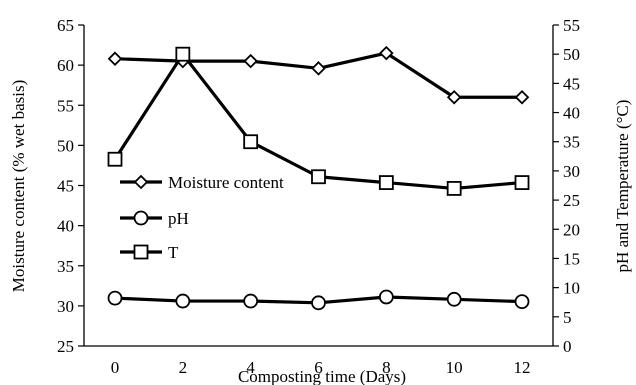 The height and width of the screenshot is (385, 636). Describe the element at coordinates (622, 186) in the screenshot. I see `y-axis-right-title: pH and Temperature (°C)` at that location.